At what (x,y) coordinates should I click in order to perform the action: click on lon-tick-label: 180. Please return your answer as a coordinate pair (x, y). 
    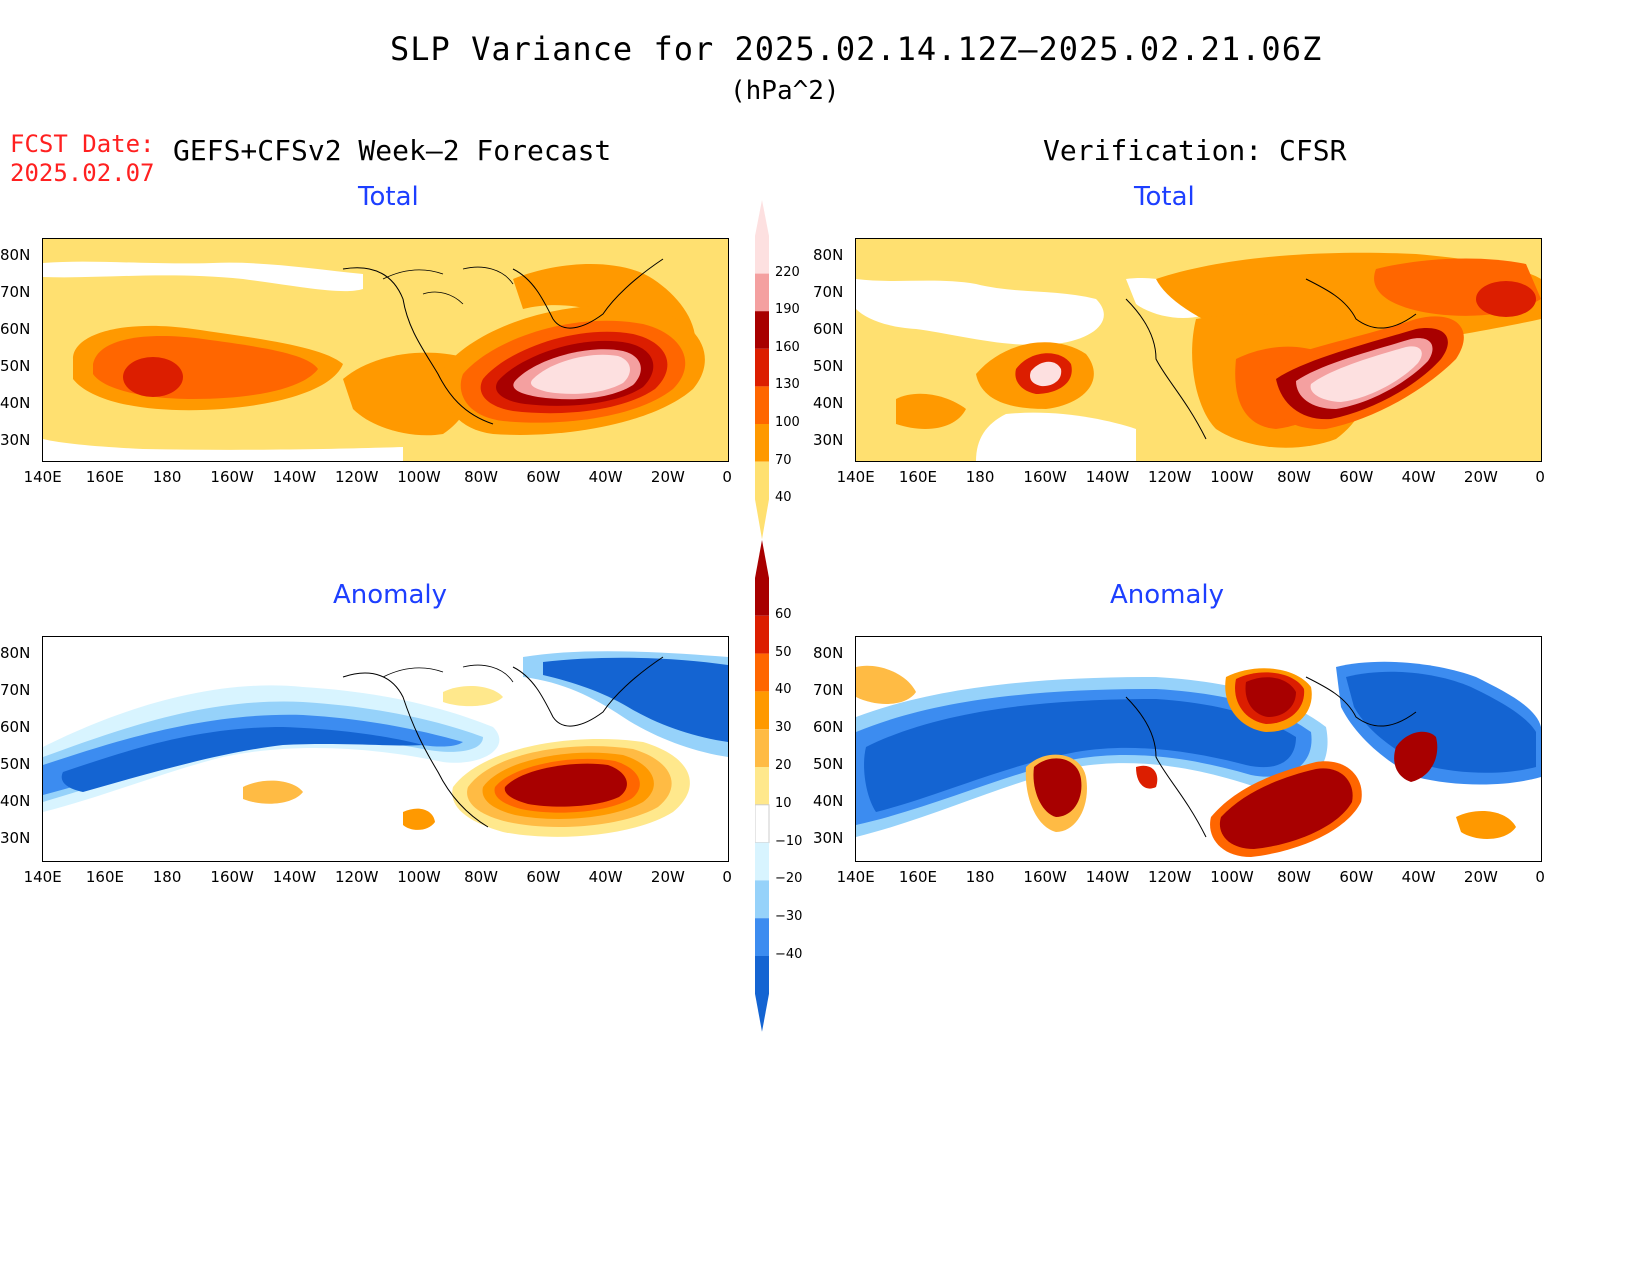
    Looking at the image, I should click on (167, 877).